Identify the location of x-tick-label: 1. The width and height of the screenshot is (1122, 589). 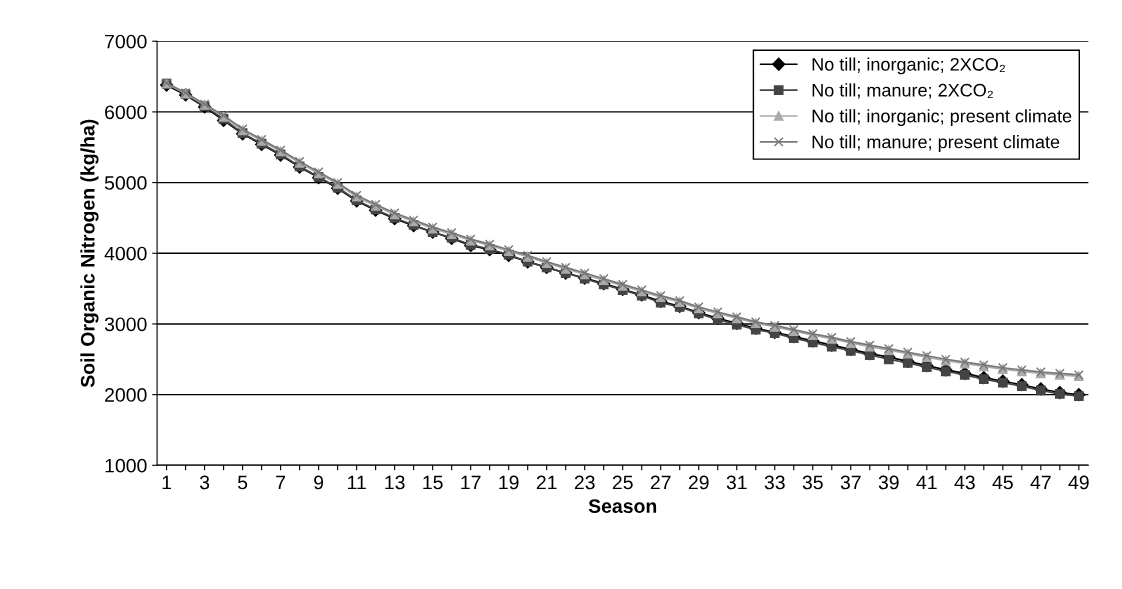
(167, 482).